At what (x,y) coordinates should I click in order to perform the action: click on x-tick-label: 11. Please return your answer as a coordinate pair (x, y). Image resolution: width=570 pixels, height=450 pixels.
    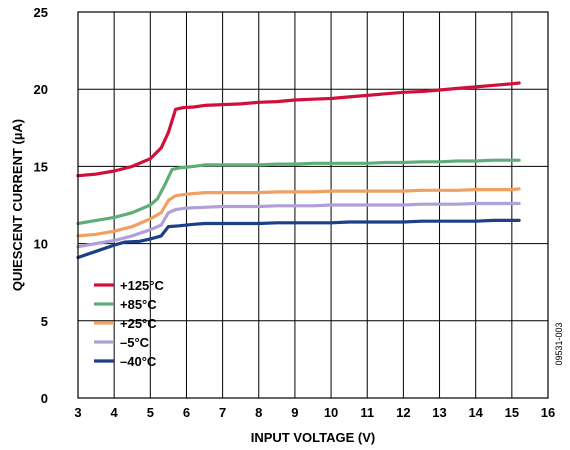
    Looking at the image, I should click on (367, 412).